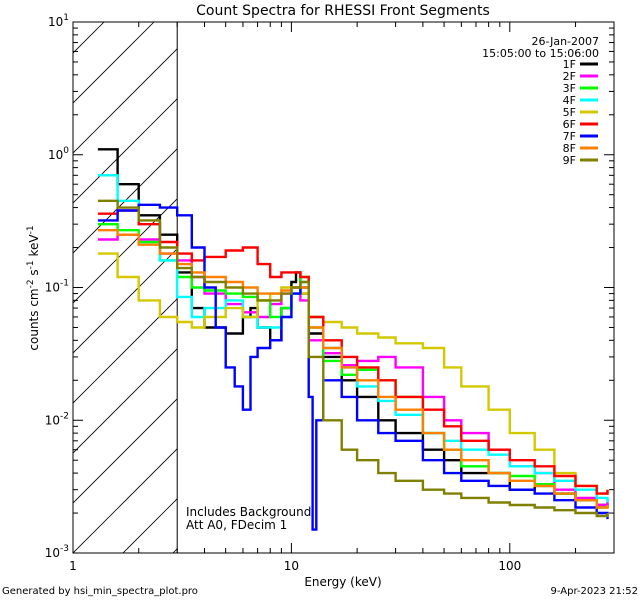  Describe the element at coordinates (73, 566) in the screenshot. I see `x-tick-label: 1` at that location.